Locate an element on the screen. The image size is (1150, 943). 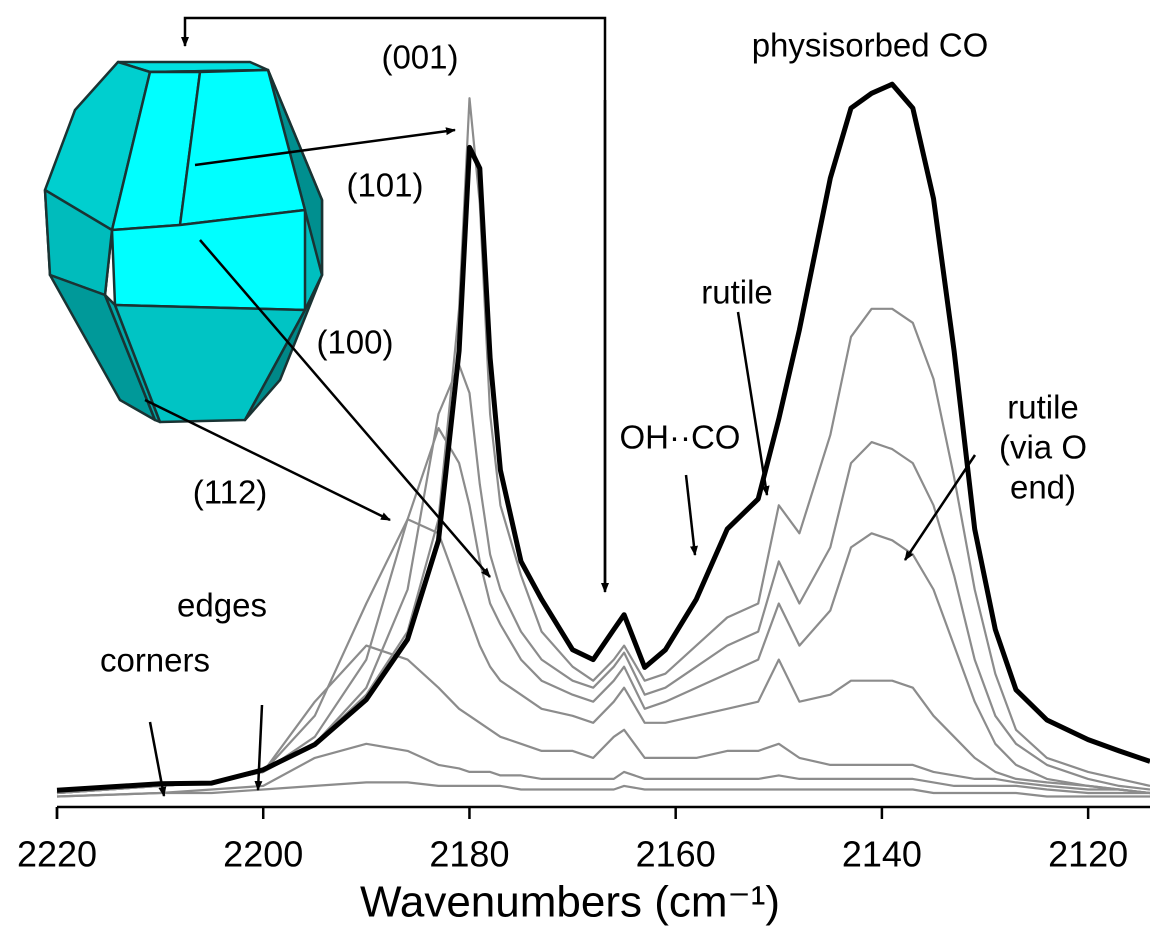
annotation: physisorbed CO is located at coordinates (870, 45).